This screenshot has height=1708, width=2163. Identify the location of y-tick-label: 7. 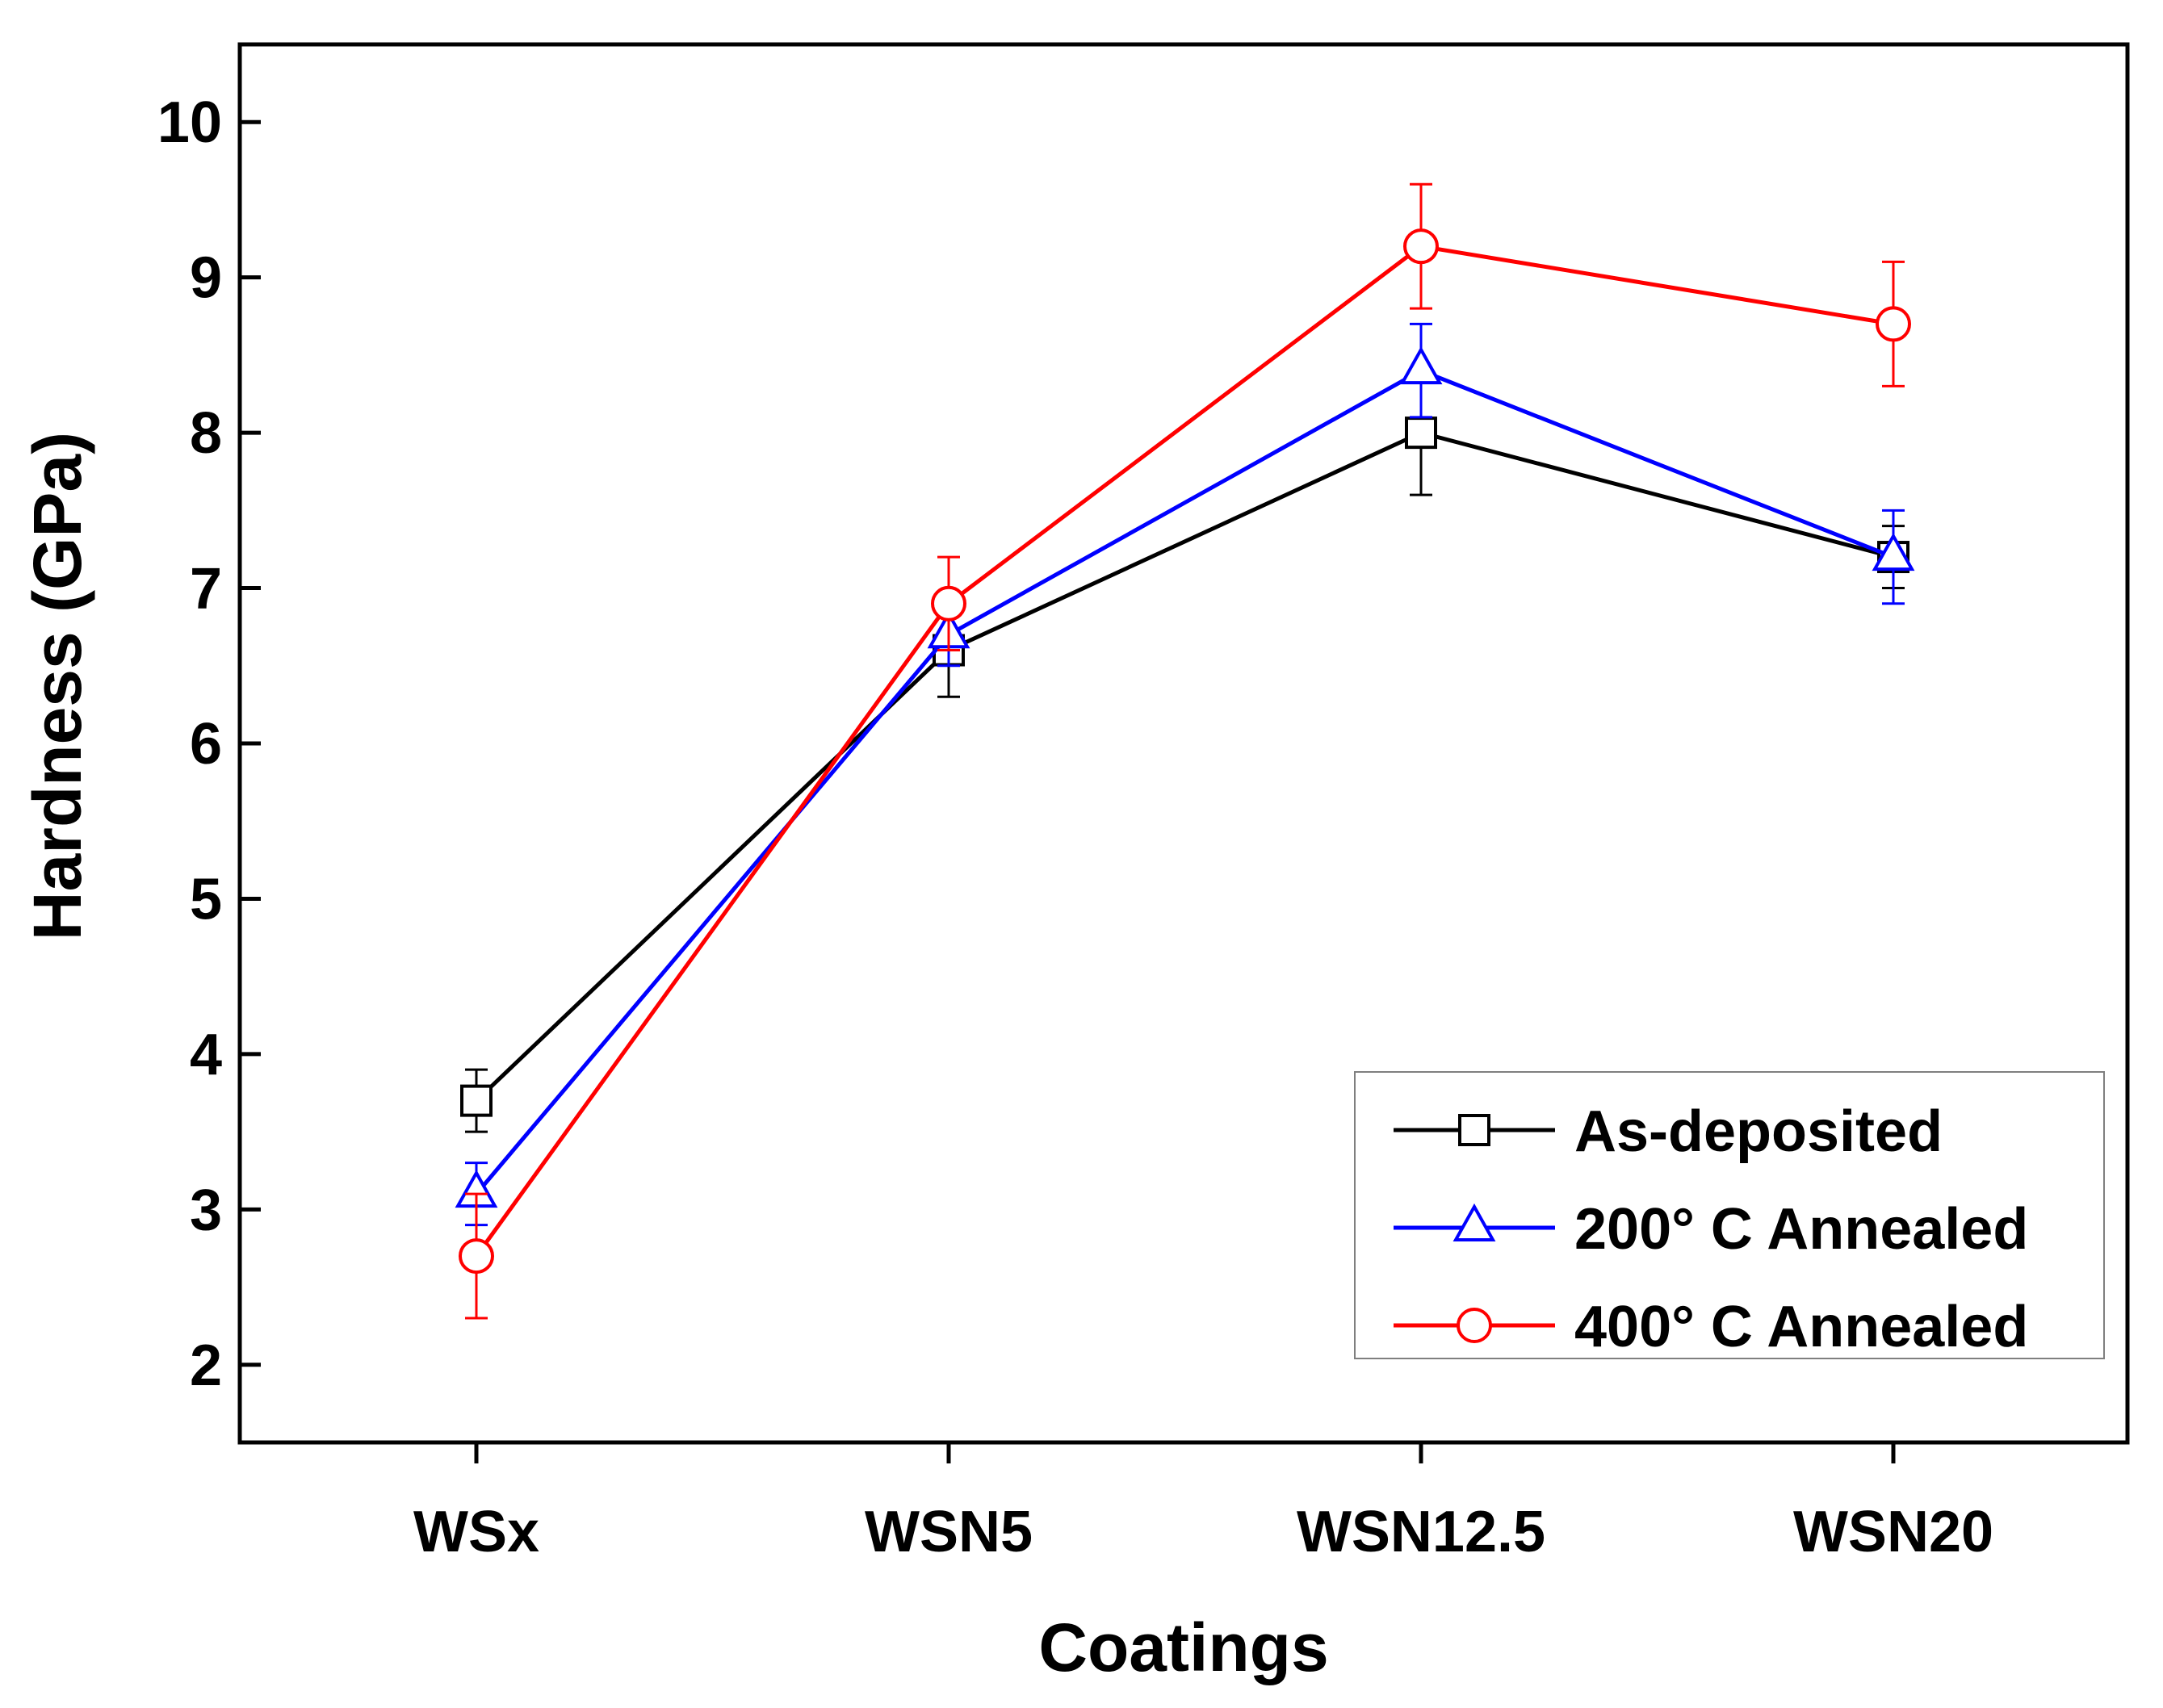
(206, 590).